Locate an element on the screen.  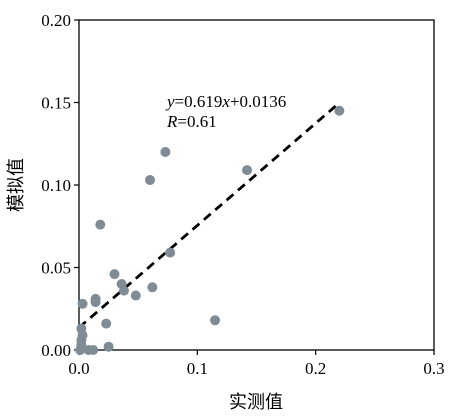
y-tick-label: 0.15 is located at coordinates (56, 103).